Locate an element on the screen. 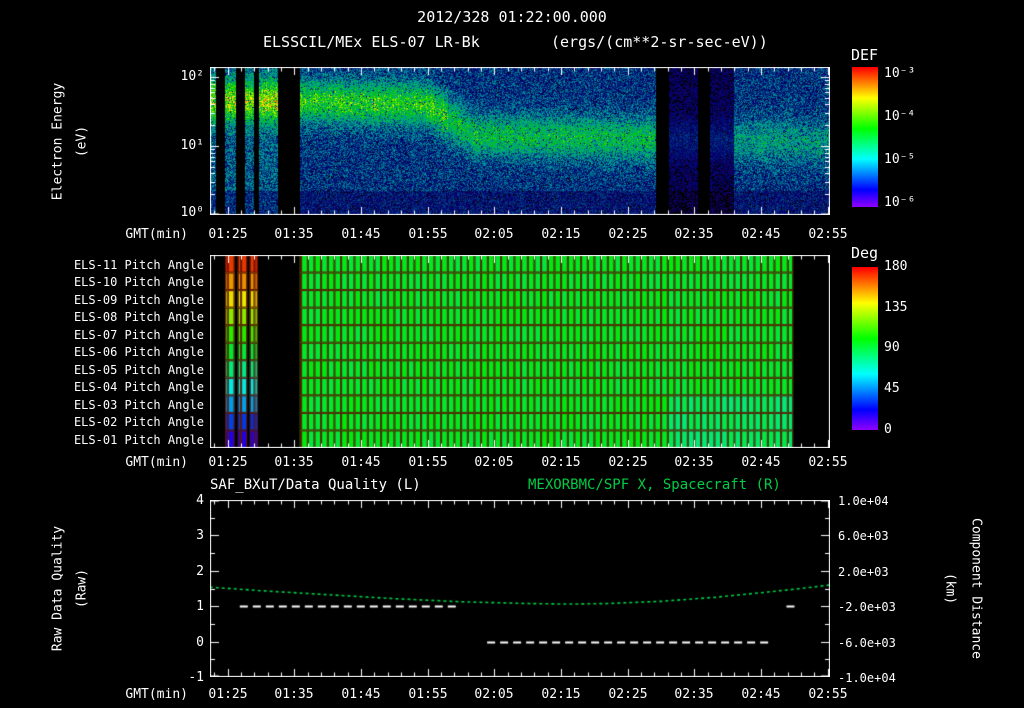 Image resolution: width=1024 pixels, height=708 pixels. y-tick-label: 0 is located at coordinates (200, 642).